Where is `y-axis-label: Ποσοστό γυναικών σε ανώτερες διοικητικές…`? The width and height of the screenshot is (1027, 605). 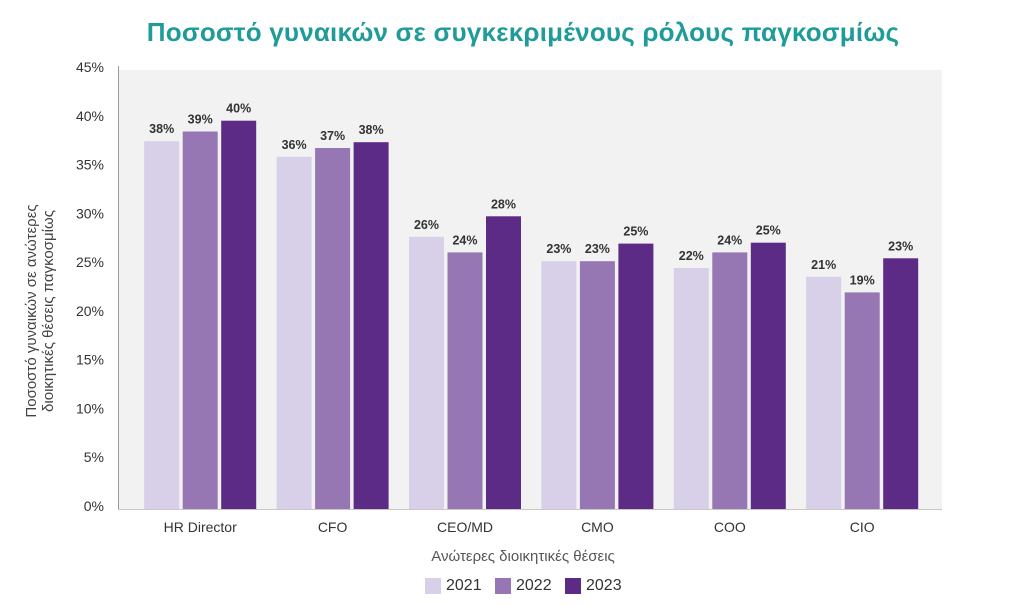
y-axis-label: Ποσοστό γυναικών σε ανώτερες διοικητικές… is located at coordinates (40, 311).